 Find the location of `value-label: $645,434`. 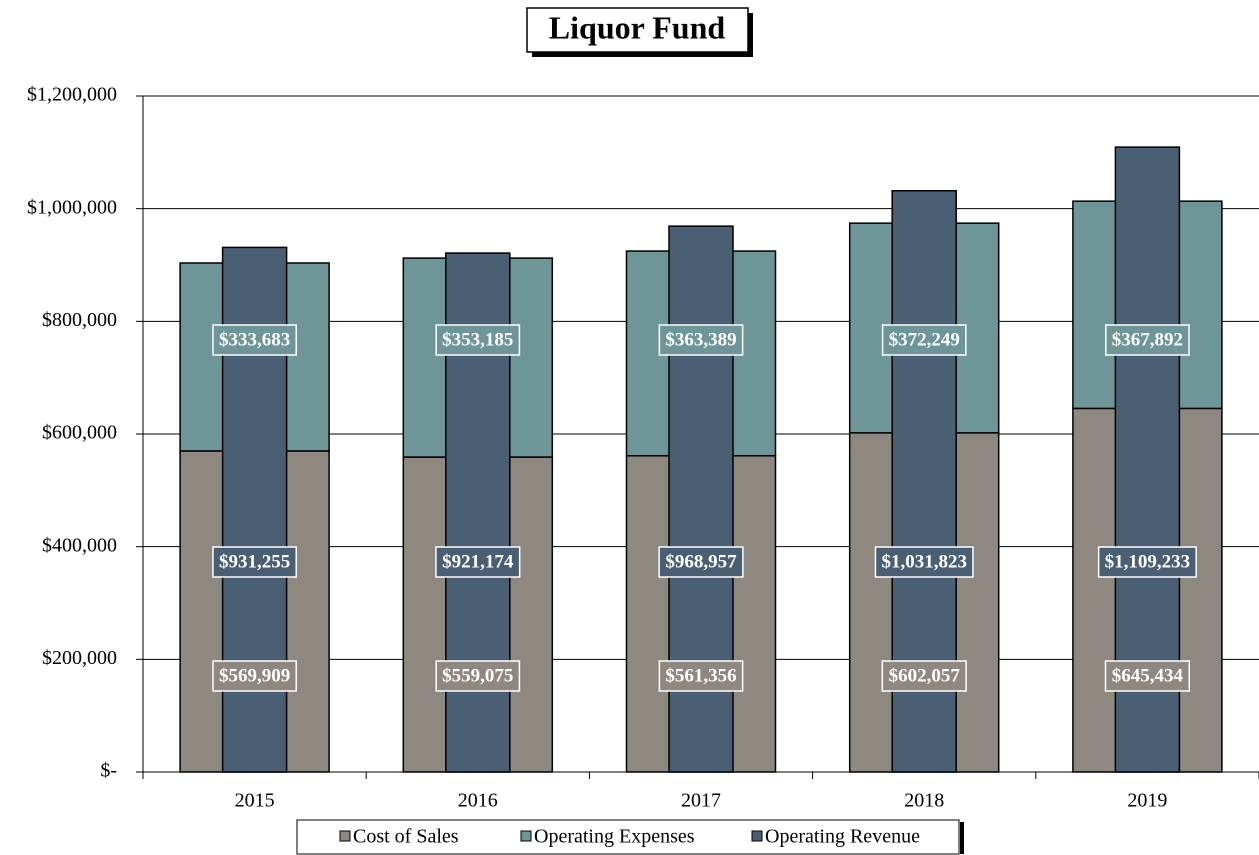

value-label: $645,434 is located at coordinates (1148, 675).